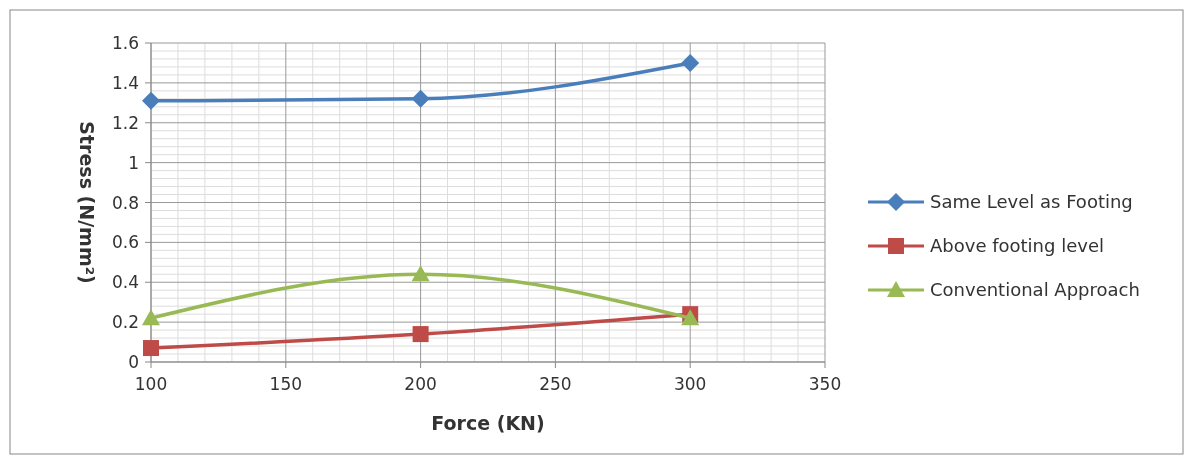 The image size is (1193, 464). Describe the element at coordinates (1031, 201) in the screenshot. I see `legend-label: Same Level as Footing` at that location.